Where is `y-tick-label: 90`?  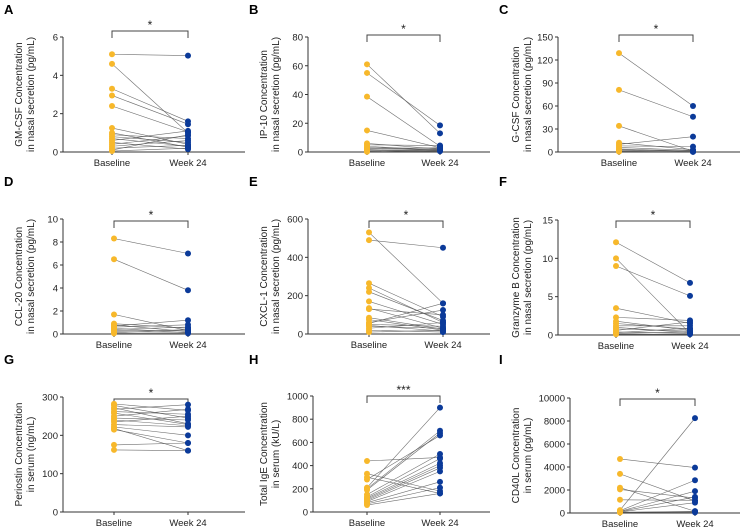
y-tick-label: 90 is located at coordinates (547, 84).